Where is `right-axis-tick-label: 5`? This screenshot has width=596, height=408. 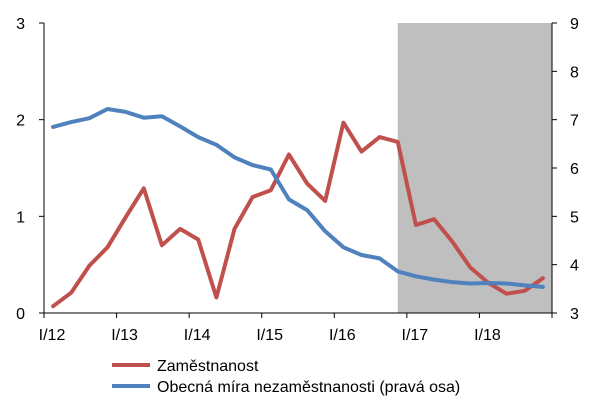
right-axis-tick-label: 5 is located at coordinates (574, 217).